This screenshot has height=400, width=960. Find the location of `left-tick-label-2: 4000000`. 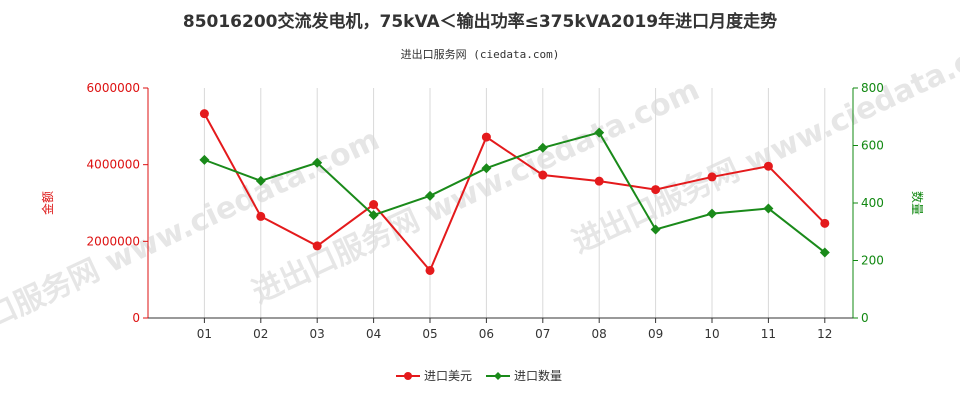

left-tick-label-2: 4000000 is located at coordinates (113, 165).